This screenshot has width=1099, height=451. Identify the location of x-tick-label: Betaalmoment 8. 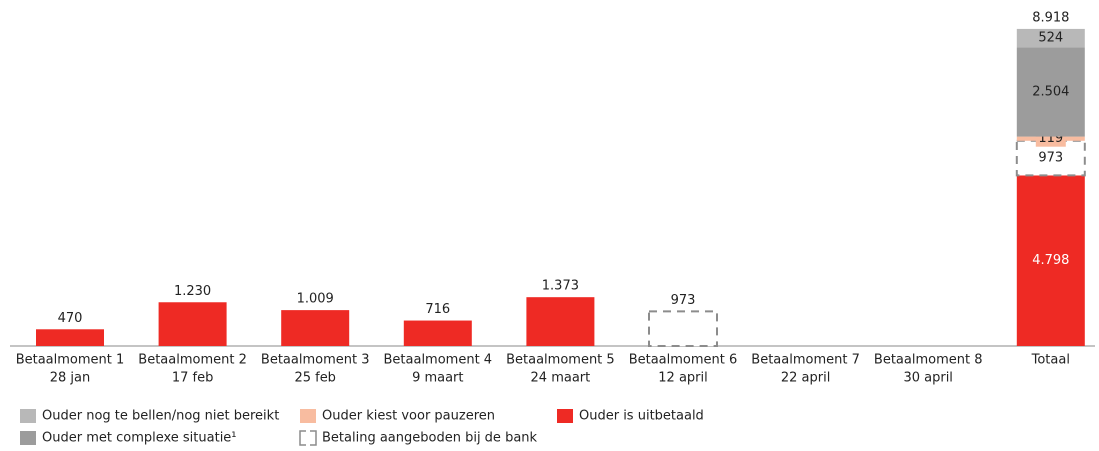
(928, 360).